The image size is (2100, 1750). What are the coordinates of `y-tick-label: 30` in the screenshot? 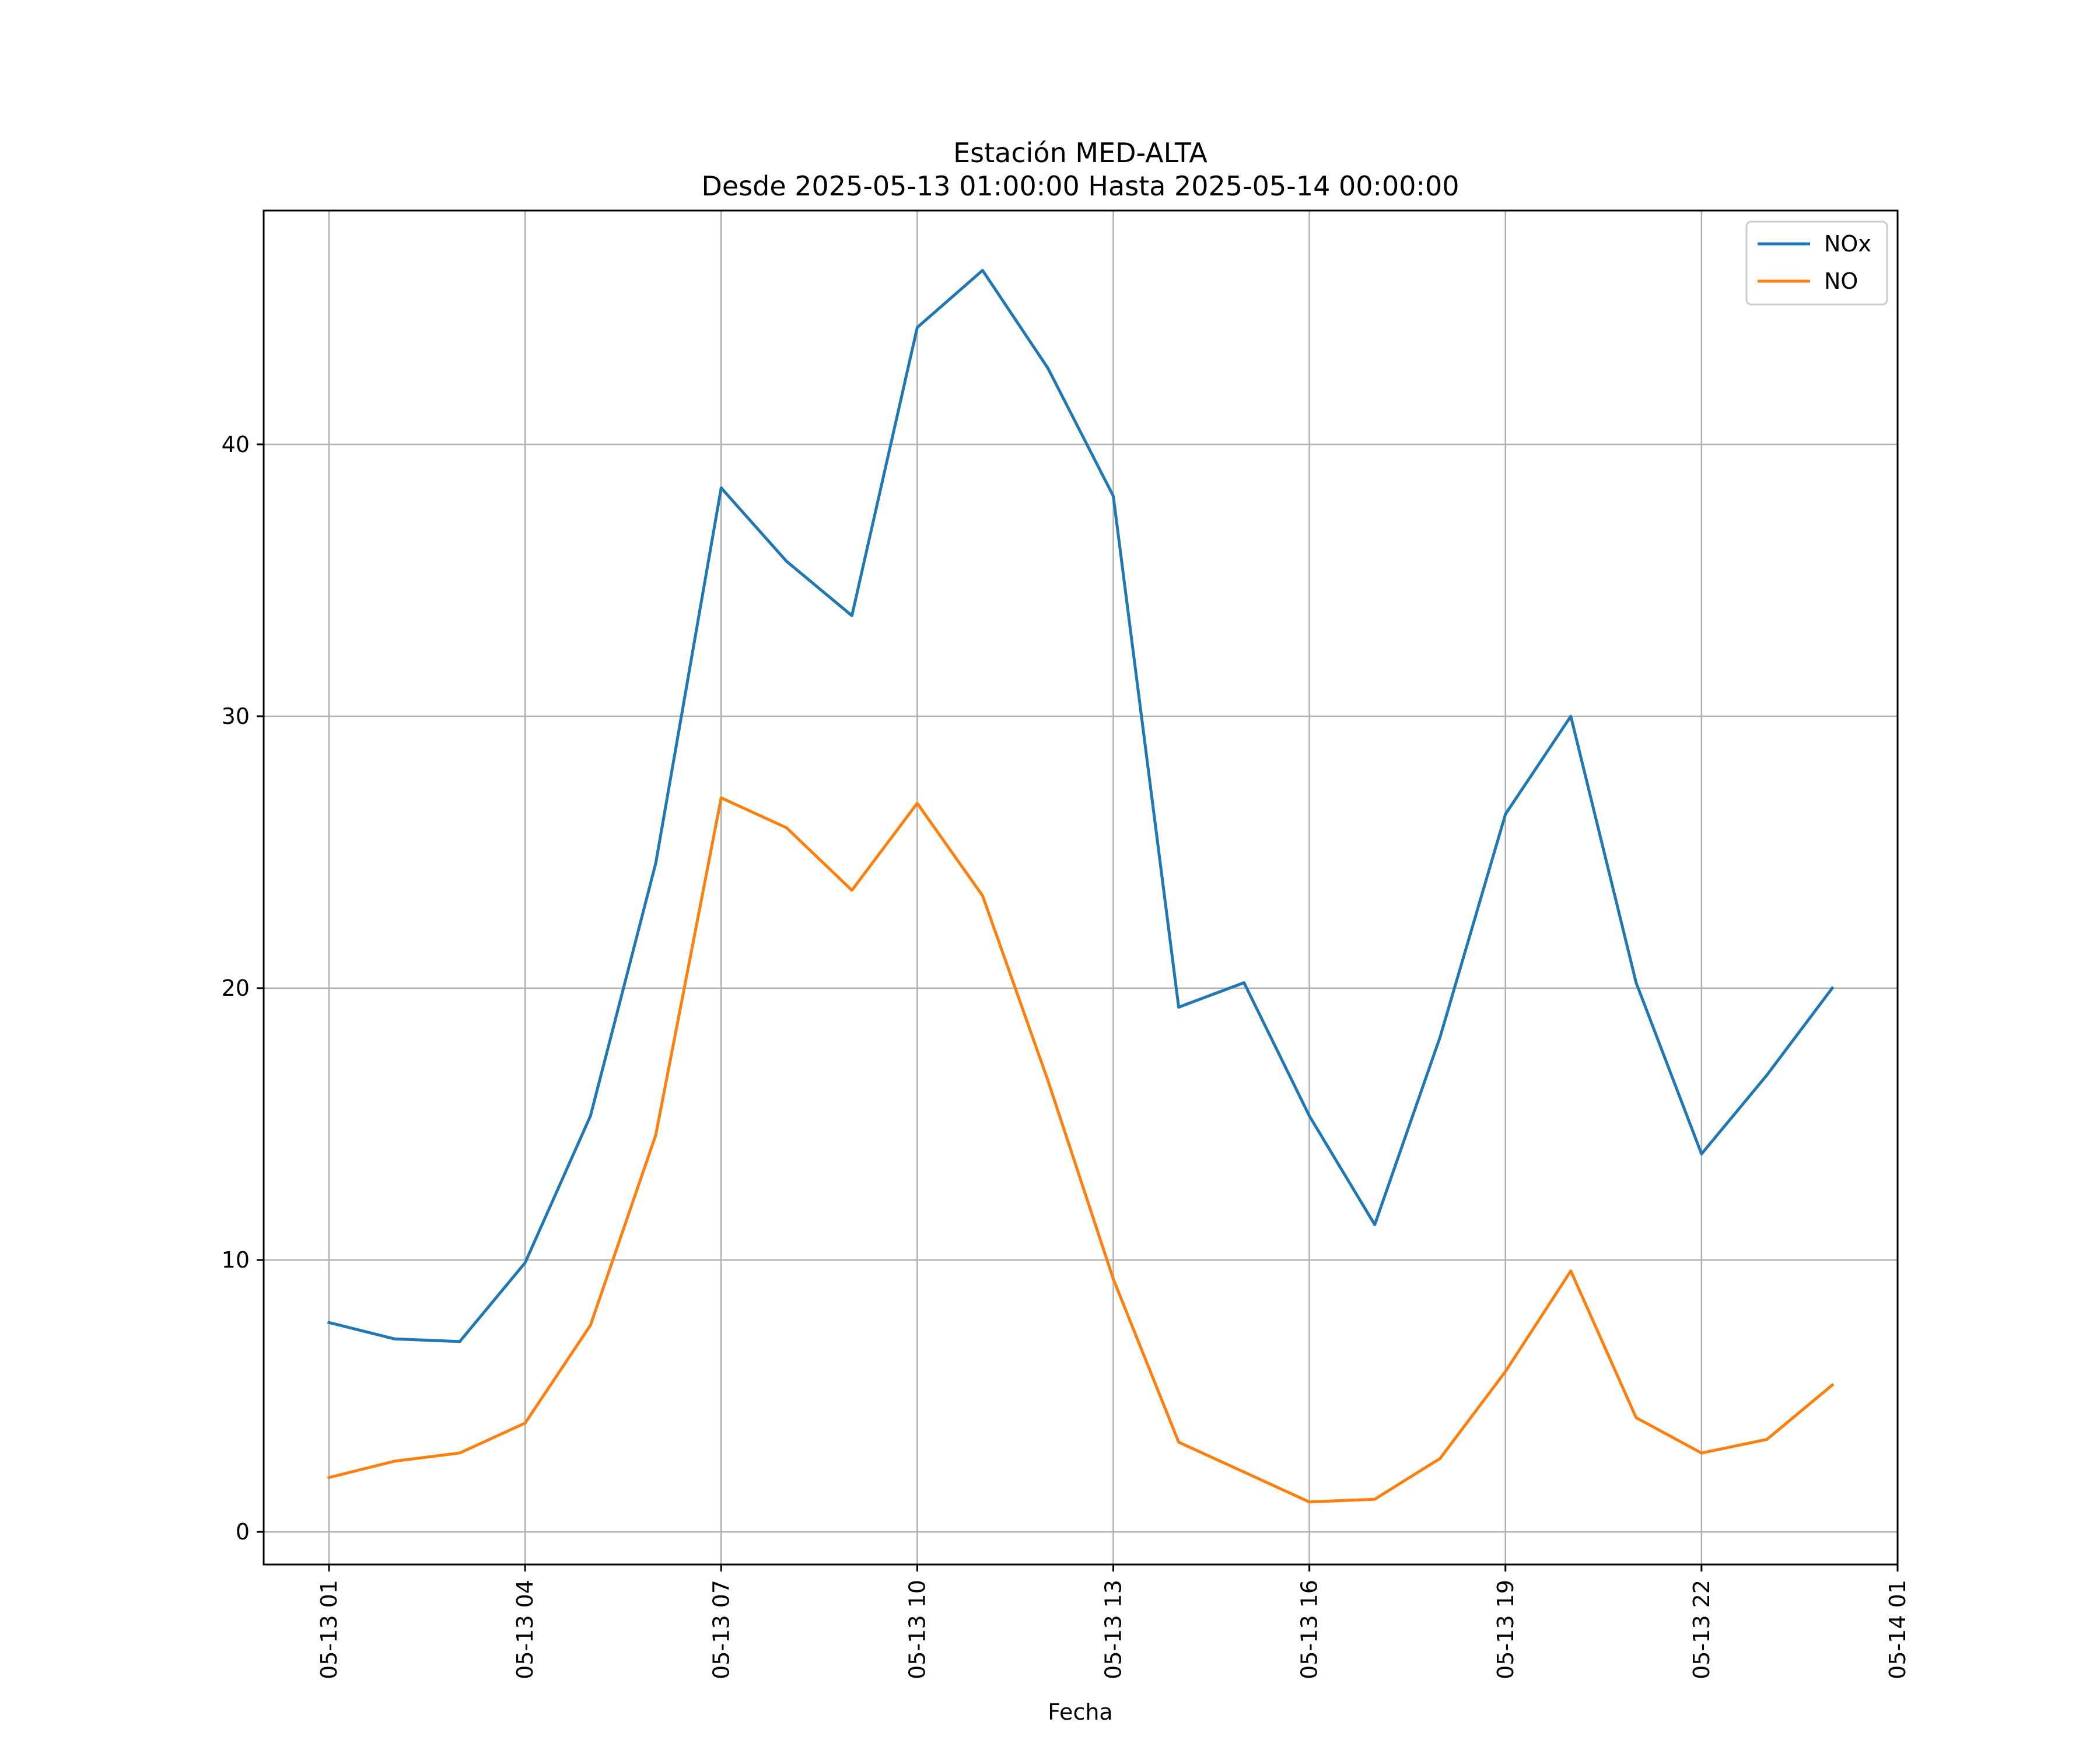 It's located at (236, 716).